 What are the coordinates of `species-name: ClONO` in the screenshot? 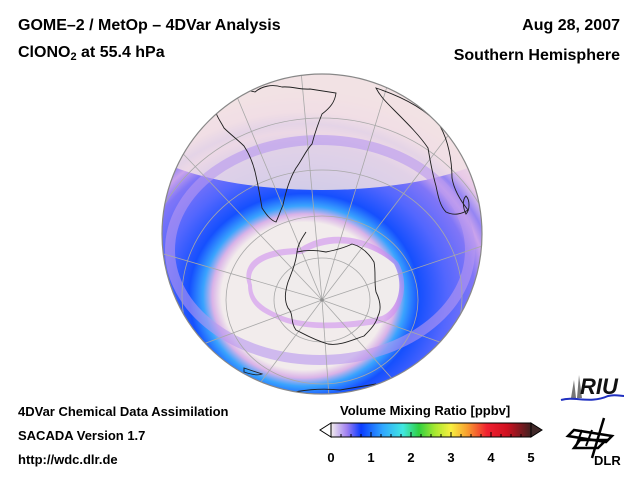 It's located at (44, 52).